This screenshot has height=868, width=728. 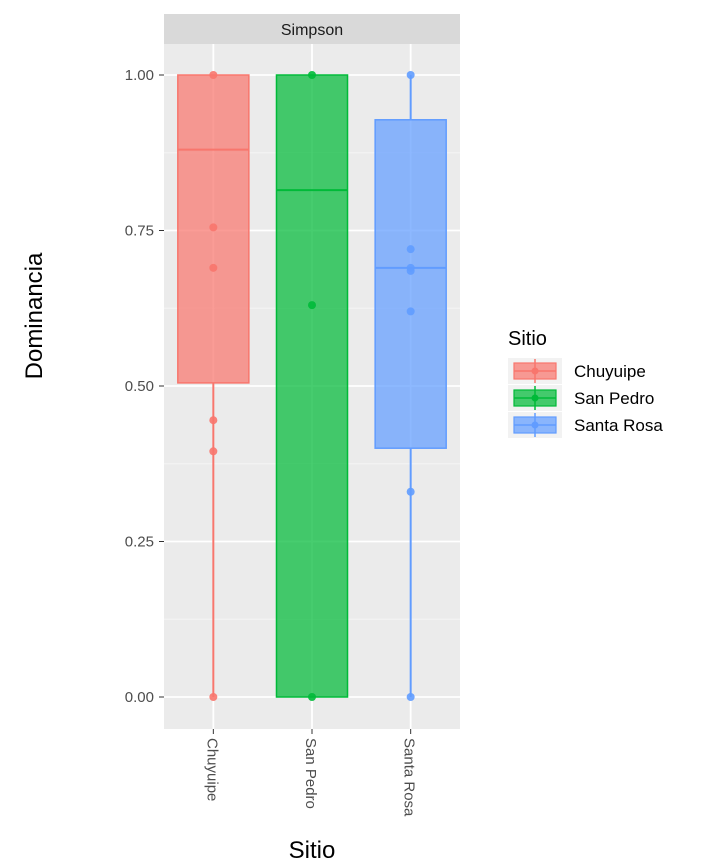 I want to click on x-tick-label: Chuyuipe, so click(x=211, y=769).